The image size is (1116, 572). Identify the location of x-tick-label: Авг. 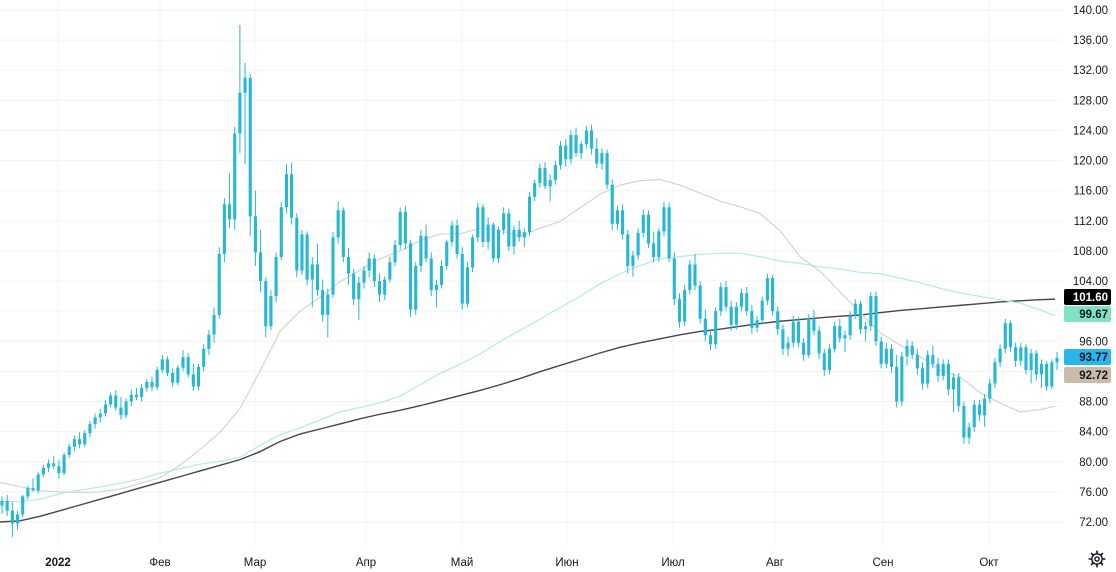
(775, 563).